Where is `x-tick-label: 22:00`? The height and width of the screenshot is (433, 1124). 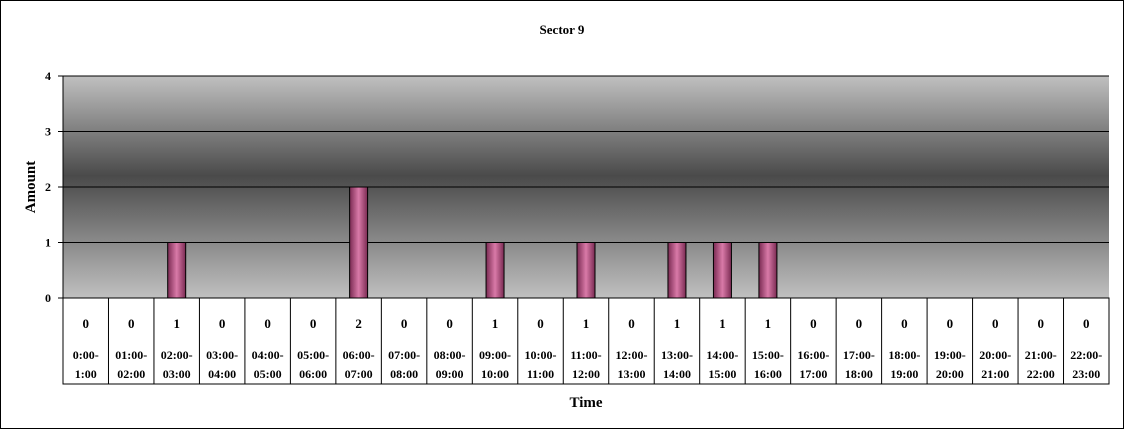
x-tick-label: 22:00 is located at coordinates (1041, 374).